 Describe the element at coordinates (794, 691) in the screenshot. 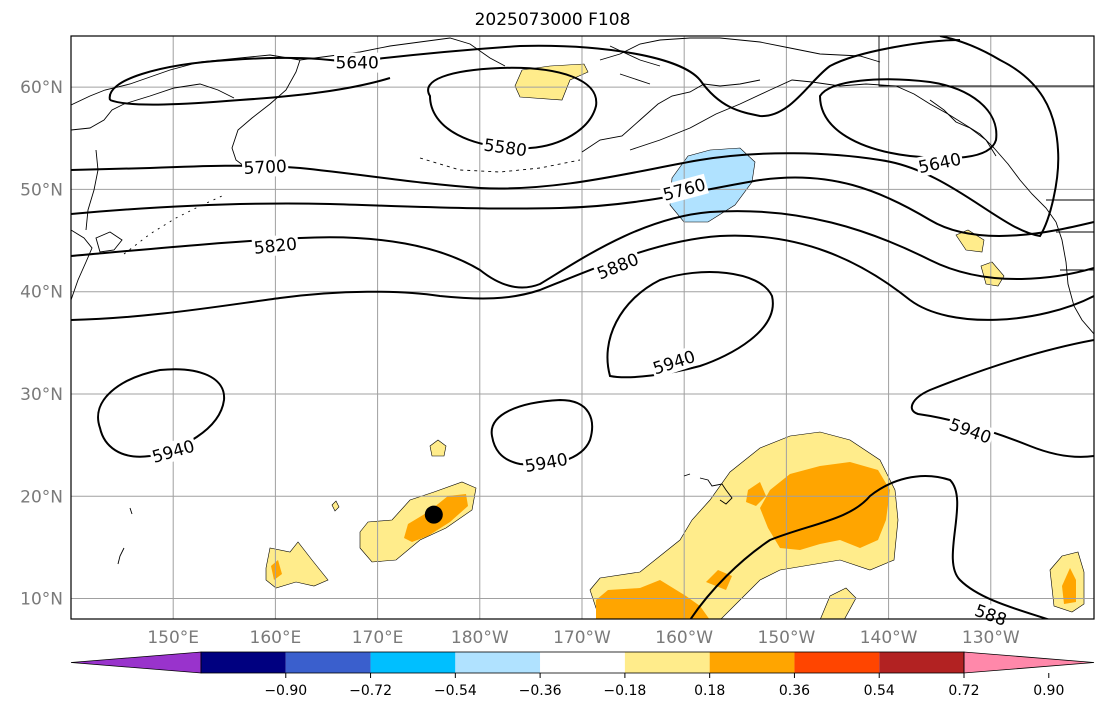

I see `colorbar-tick-label: 0.36` at that location.